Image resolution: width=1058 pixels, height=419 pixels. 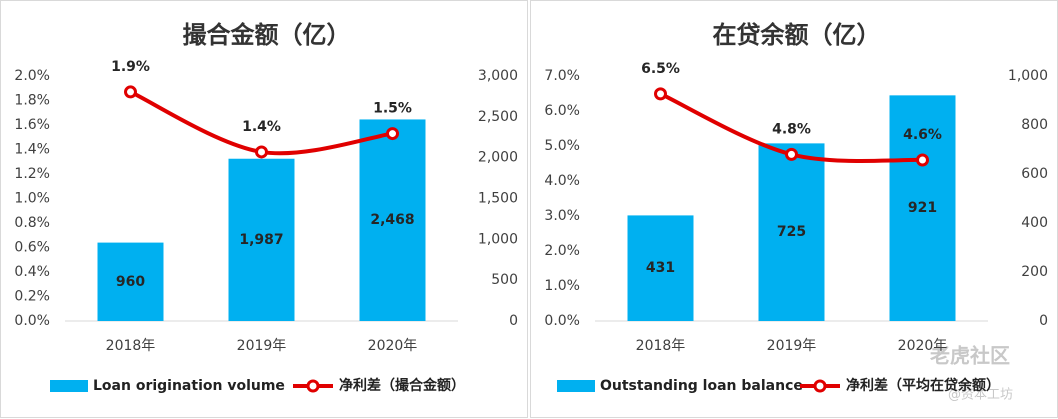 I want to click on line-value-label: 4.6%, so click(x=922, y=135).